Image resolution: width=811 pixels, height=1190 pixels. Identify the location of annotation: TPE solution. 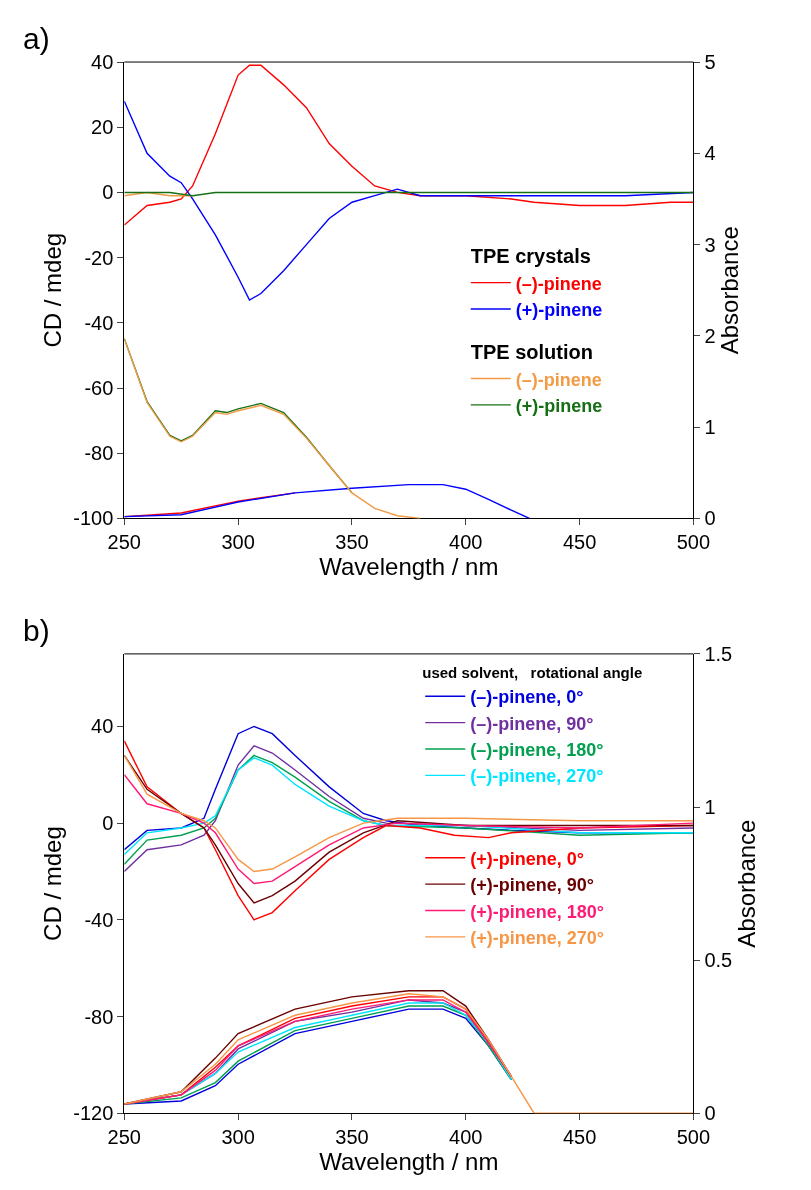
(531, 351).